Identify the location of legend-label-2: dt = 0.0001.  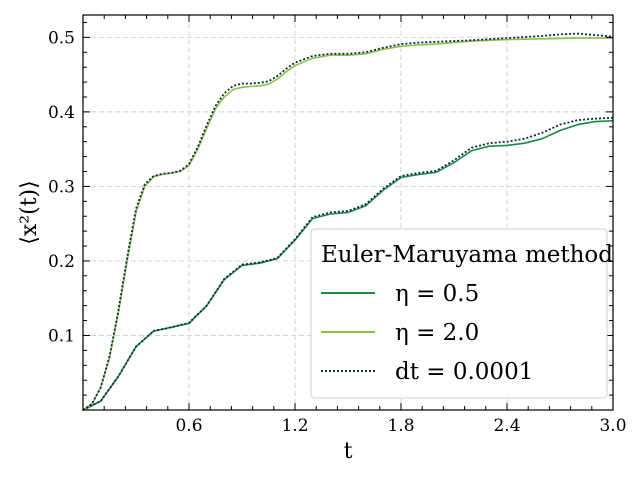
(464, 372).